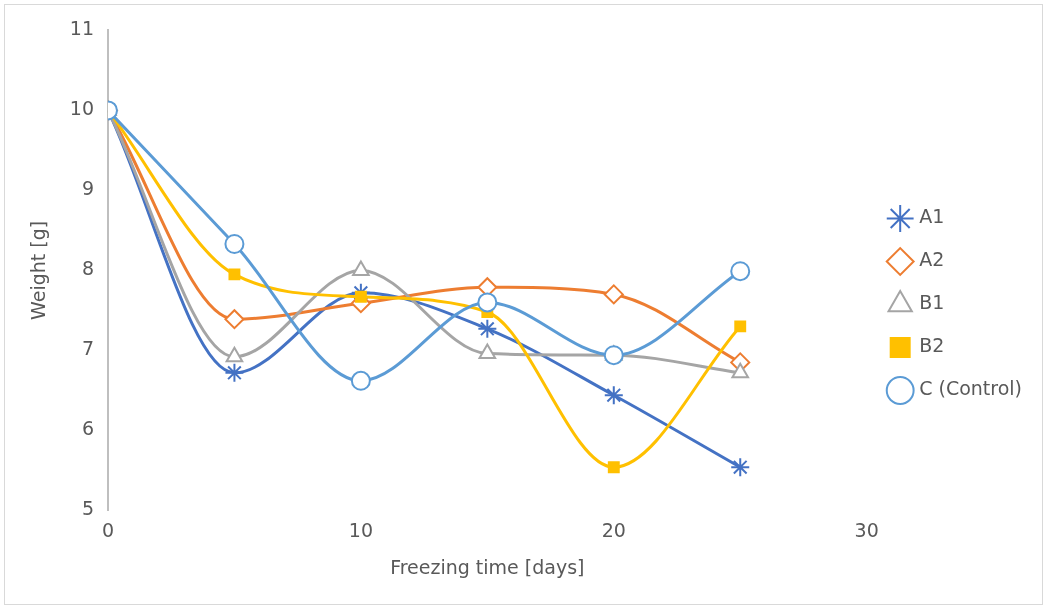 The height and width of the screenshot is (609, 1047). I want to click on legend-label: B2, so click(932, 345).